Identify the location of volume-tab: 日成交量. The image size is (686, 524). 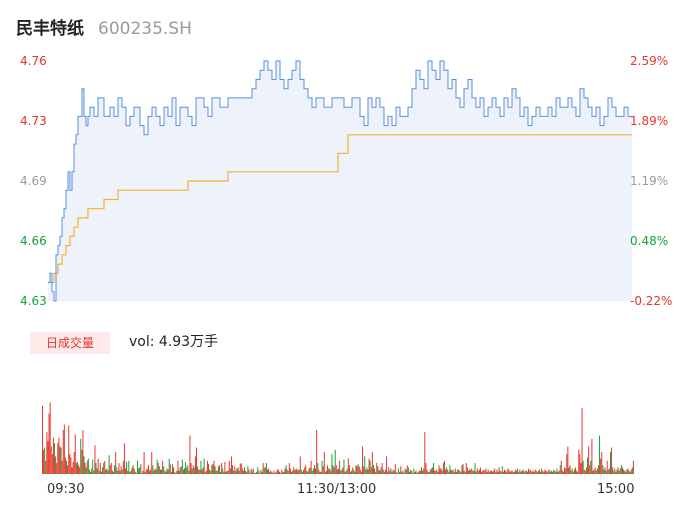
(70, 343).